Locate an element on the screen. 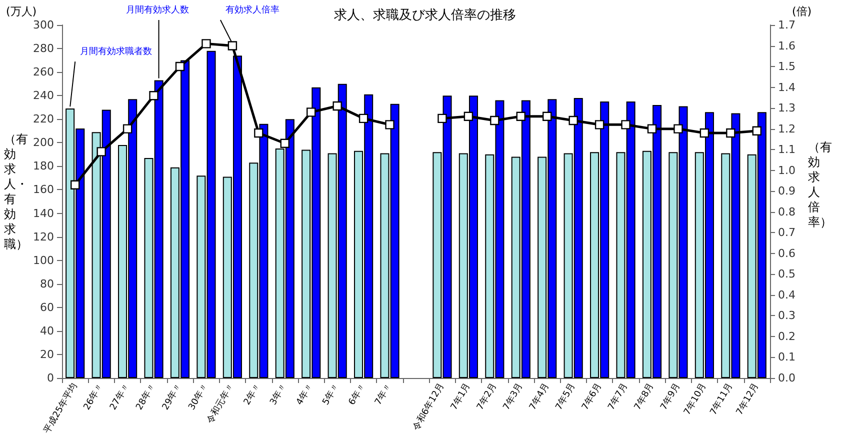 Image resolution: width=850 pixels, height=446 pixels. x-tick-label: 7年11月 is located at coordinates (721, 399).